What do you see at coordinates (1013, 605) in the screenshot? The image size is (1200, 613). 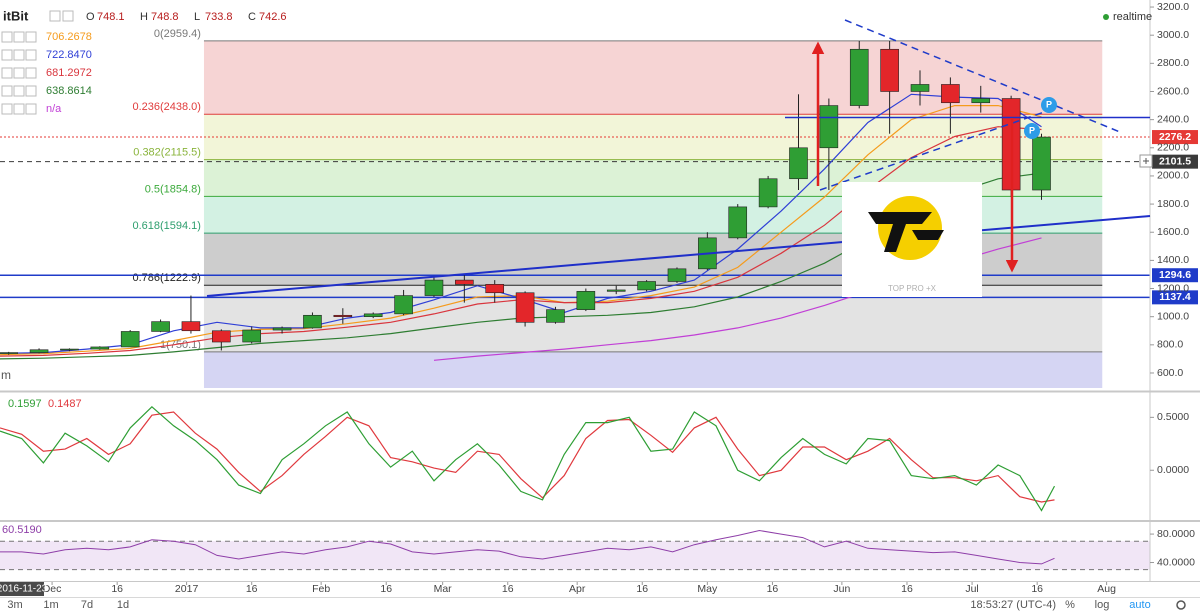 I see `clock: 18:53:27 (UTC-4)` at bounding box center [1013, 605].